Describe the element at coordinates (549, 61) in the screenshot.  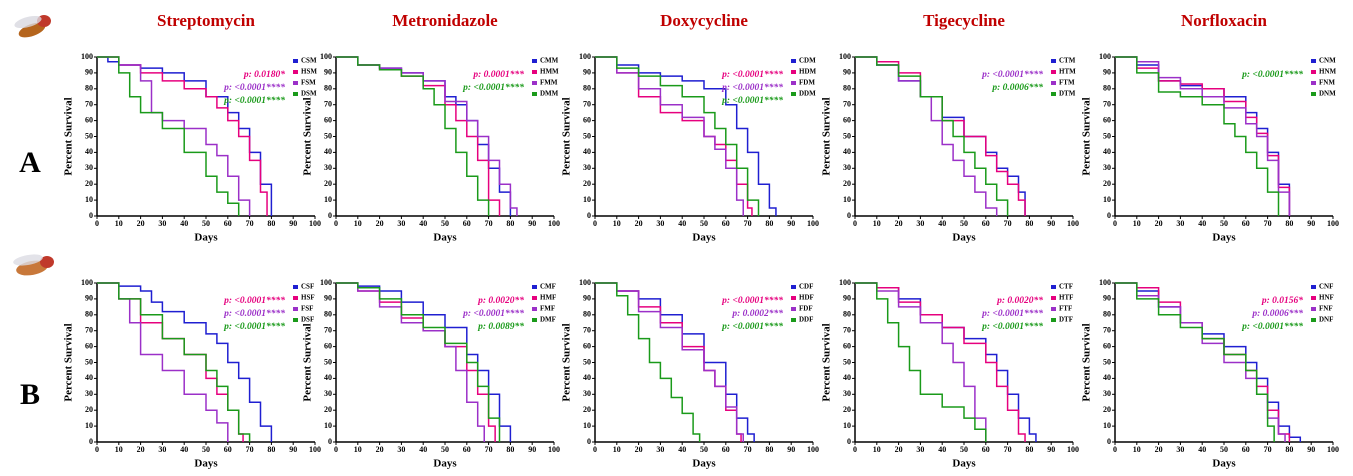
I see `legend-label: CMM` at that location.